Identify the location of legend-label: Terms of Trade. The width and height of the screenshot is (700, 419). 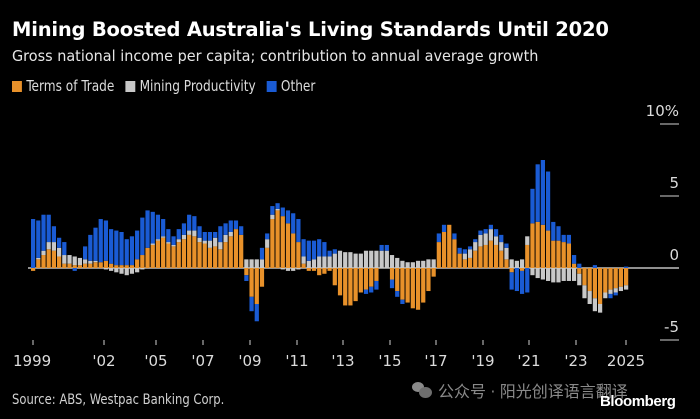
(70, 86).